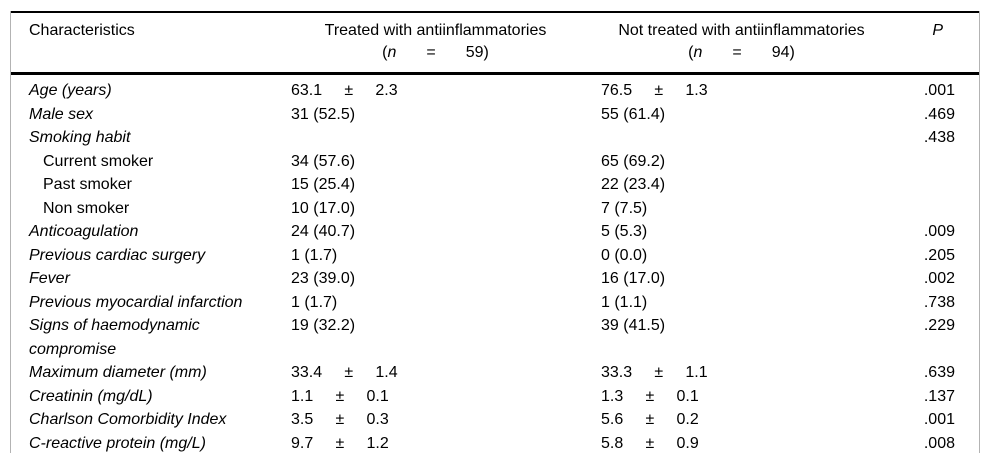  I want to click on table-row: Anticoagulation 24 (40.7) 5 (5.3) .009, so click(495, 232).